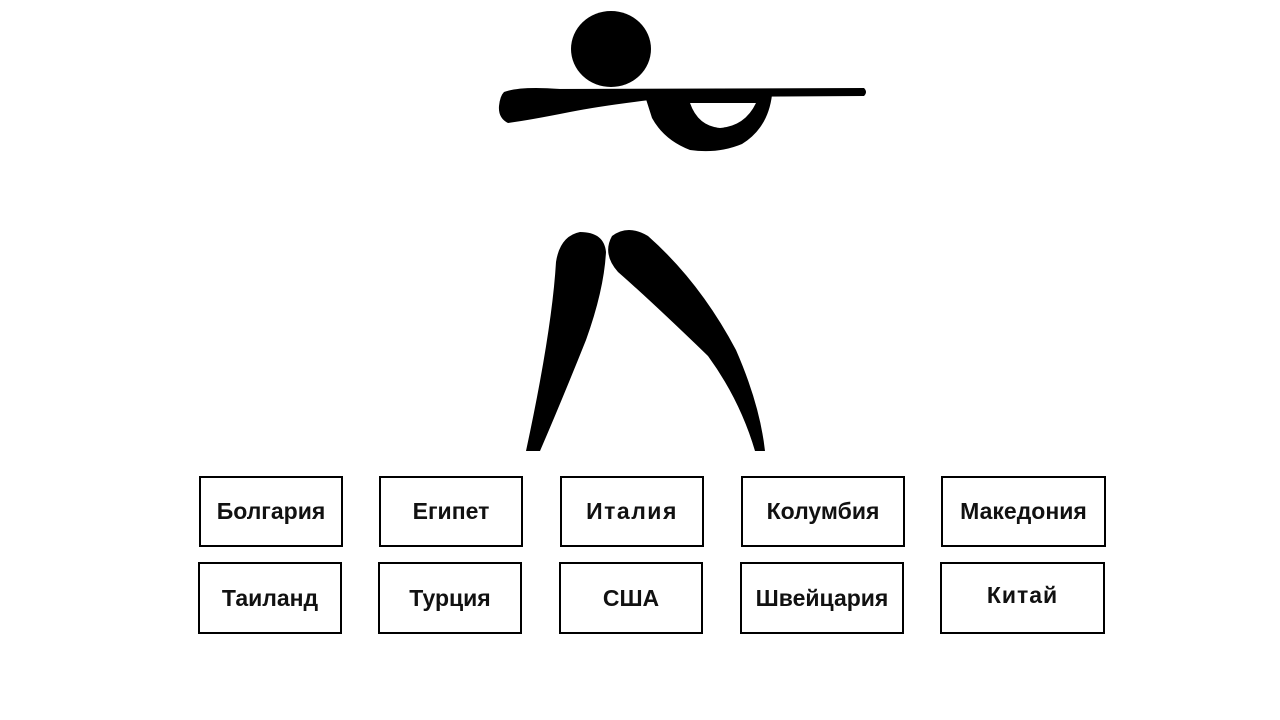 The image size is (1280, 720). Describe the element at coordinates (271, 511) in the screenshot. I see `country-card-bulgaria: Болгария` at that location.